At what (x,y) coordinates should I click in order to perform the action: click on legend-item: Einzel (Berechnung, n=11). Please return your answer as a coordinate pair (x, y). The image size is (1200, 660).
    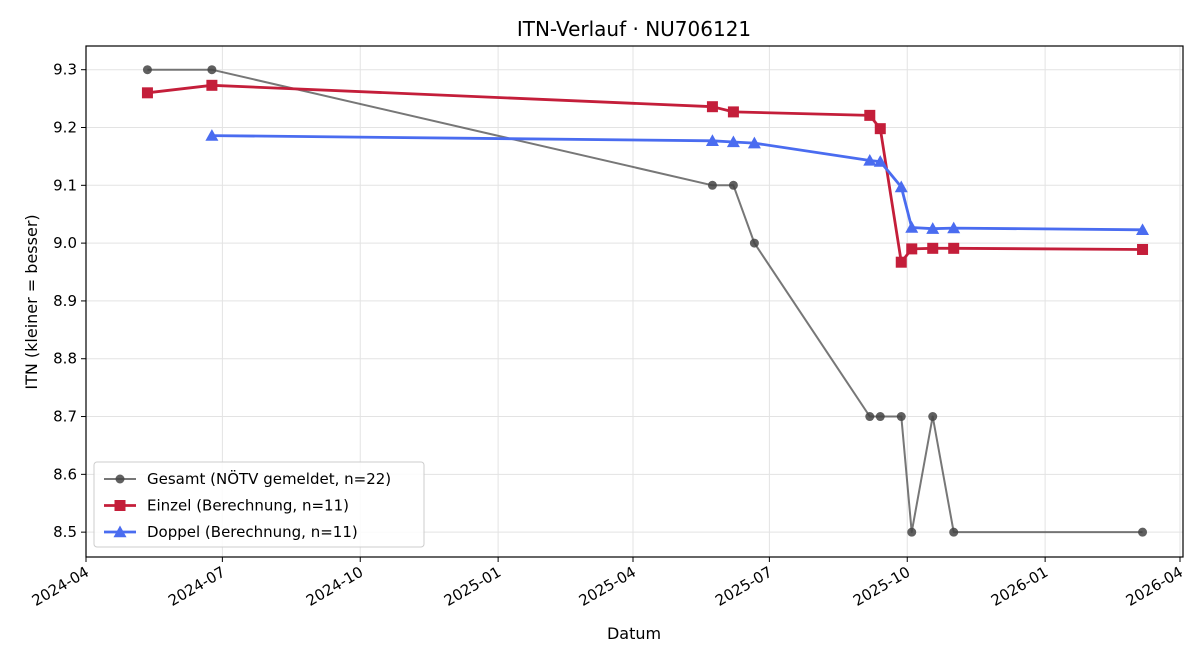
    Looking at the image, I should click on (226, 506).